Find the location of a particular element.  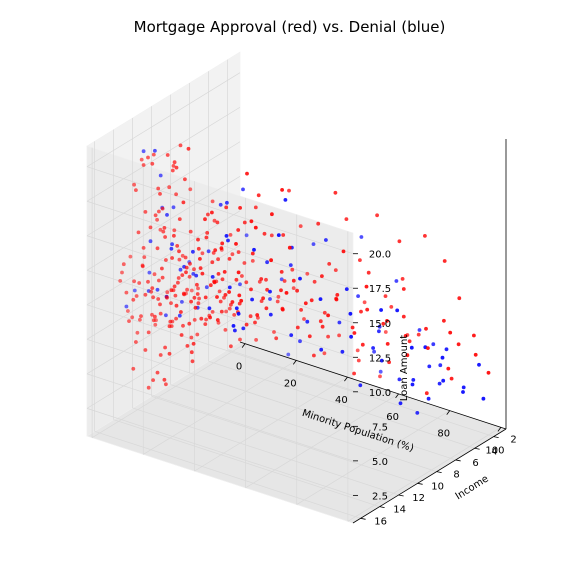

y-tick-mark is located at coordinates (382, 507).